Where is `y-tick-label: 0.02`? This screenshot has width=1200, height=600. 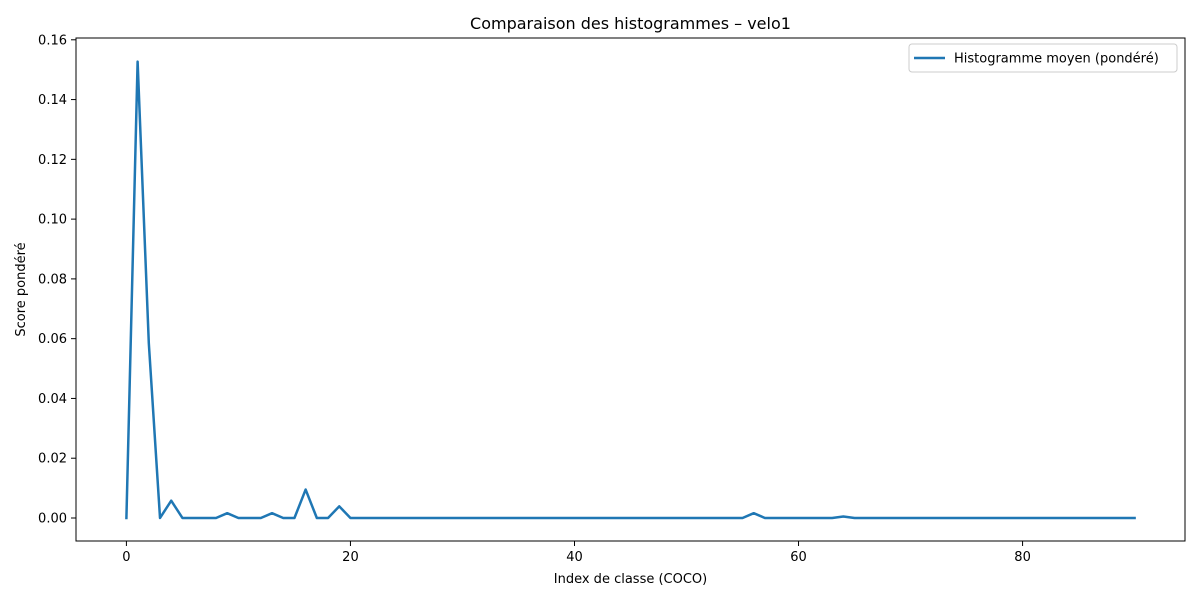
y-tick-label: 0.02 is located at coordinates (52, 459).